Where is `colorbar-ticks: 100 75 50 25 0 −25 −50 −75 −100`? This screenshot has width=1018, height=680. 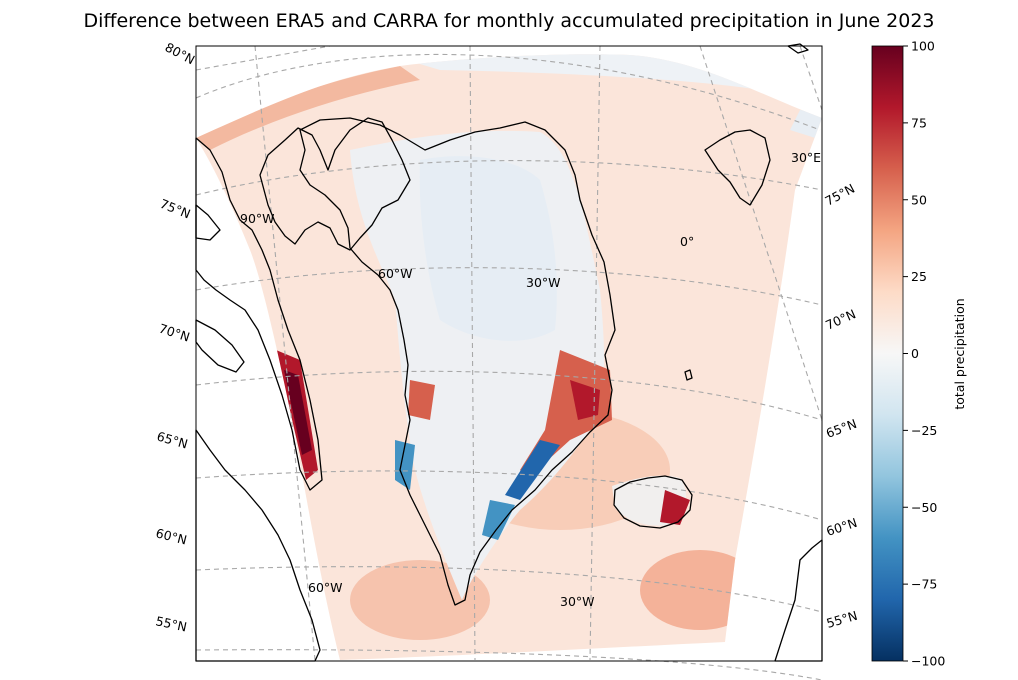
colorbar-ticks: 100 75 50 25 0 −25 −50 −75 −100 is located at coordinates (924, 354).